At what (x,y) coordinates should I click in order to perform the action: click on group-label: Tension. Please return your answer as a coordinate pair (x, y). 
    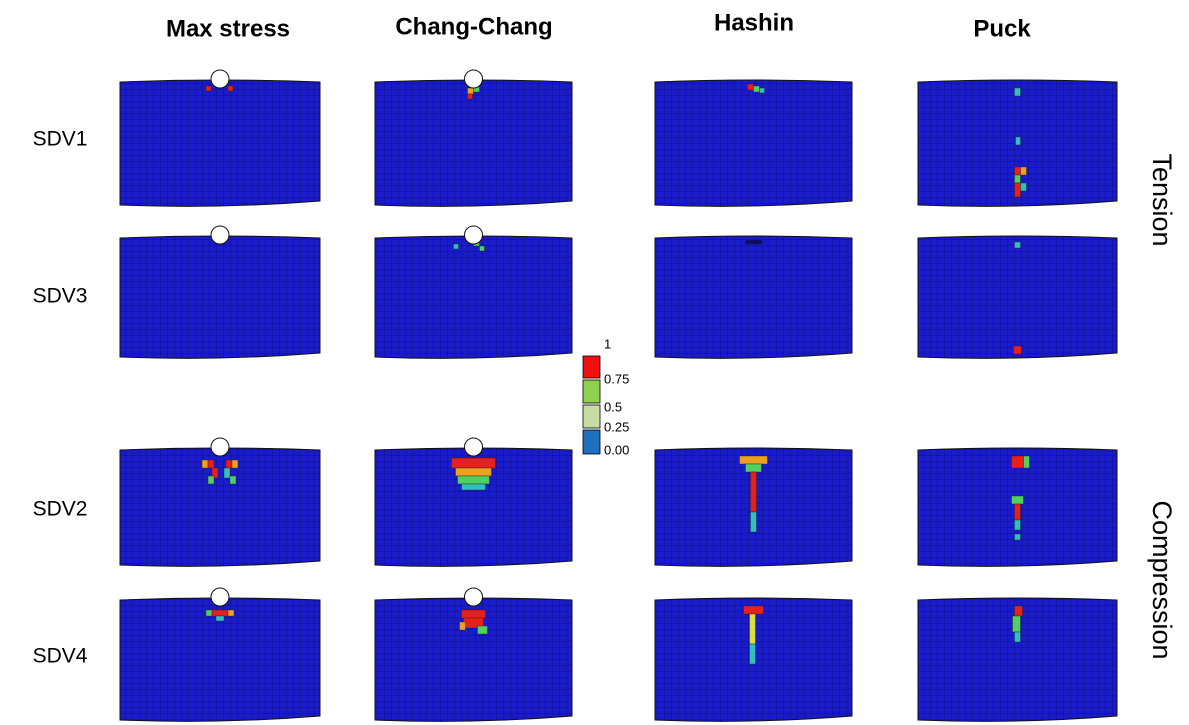
    Looking at the image, I should click on (1162, 199).